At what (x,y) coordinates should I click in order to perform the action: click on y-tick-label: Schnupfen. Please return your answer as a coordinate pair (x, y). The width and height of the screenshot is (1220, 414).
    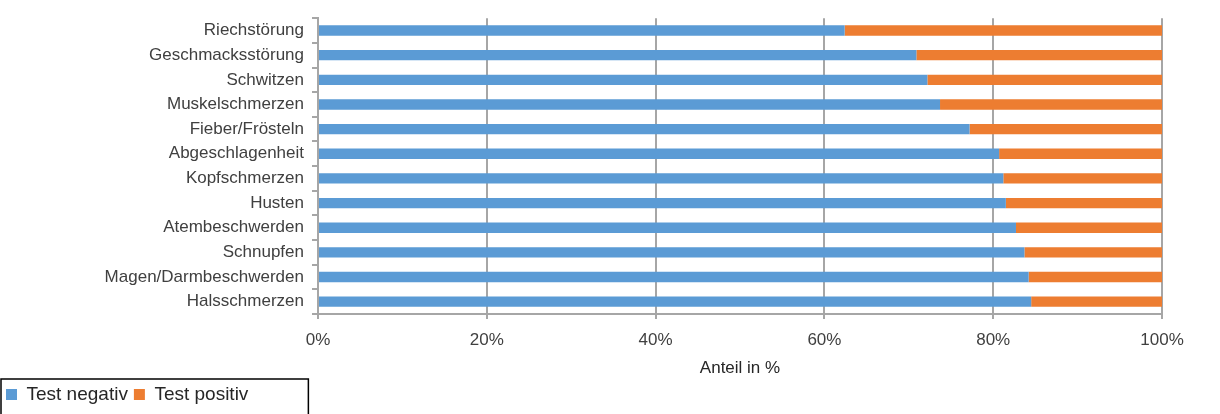
    Looking at the image, I should click on (263, 252).